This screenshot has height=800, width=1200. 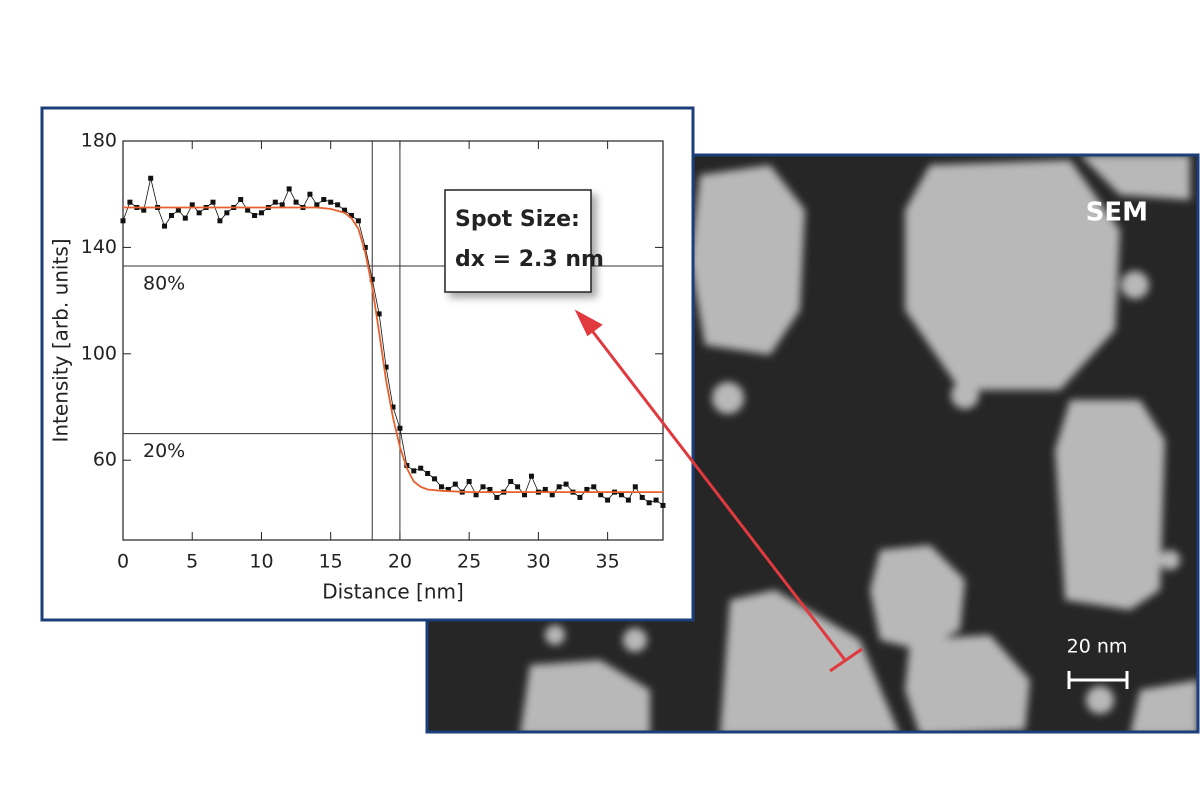 What do you see at coordinates (99, 247) in the screenshot?
I see `y-tick-label: 140` at bounding box center [99, 247].